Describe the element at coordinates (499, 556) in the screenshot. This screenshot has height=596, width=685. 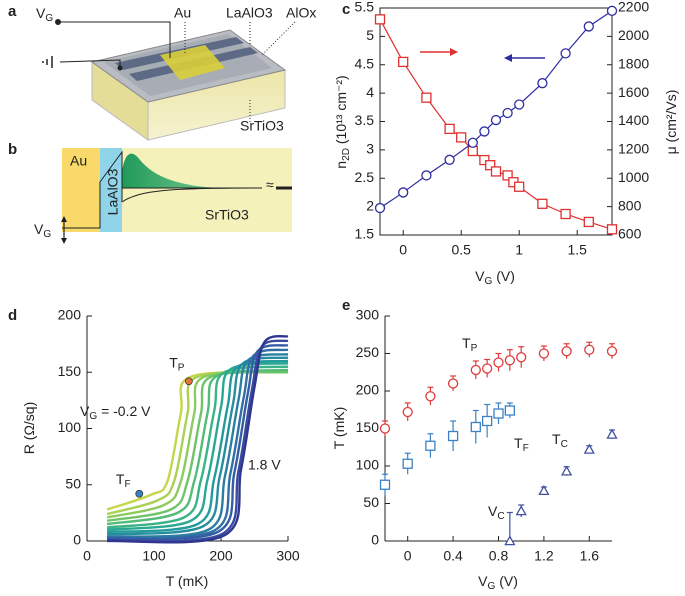
I see `x-tick-label: 0.8` at that location.